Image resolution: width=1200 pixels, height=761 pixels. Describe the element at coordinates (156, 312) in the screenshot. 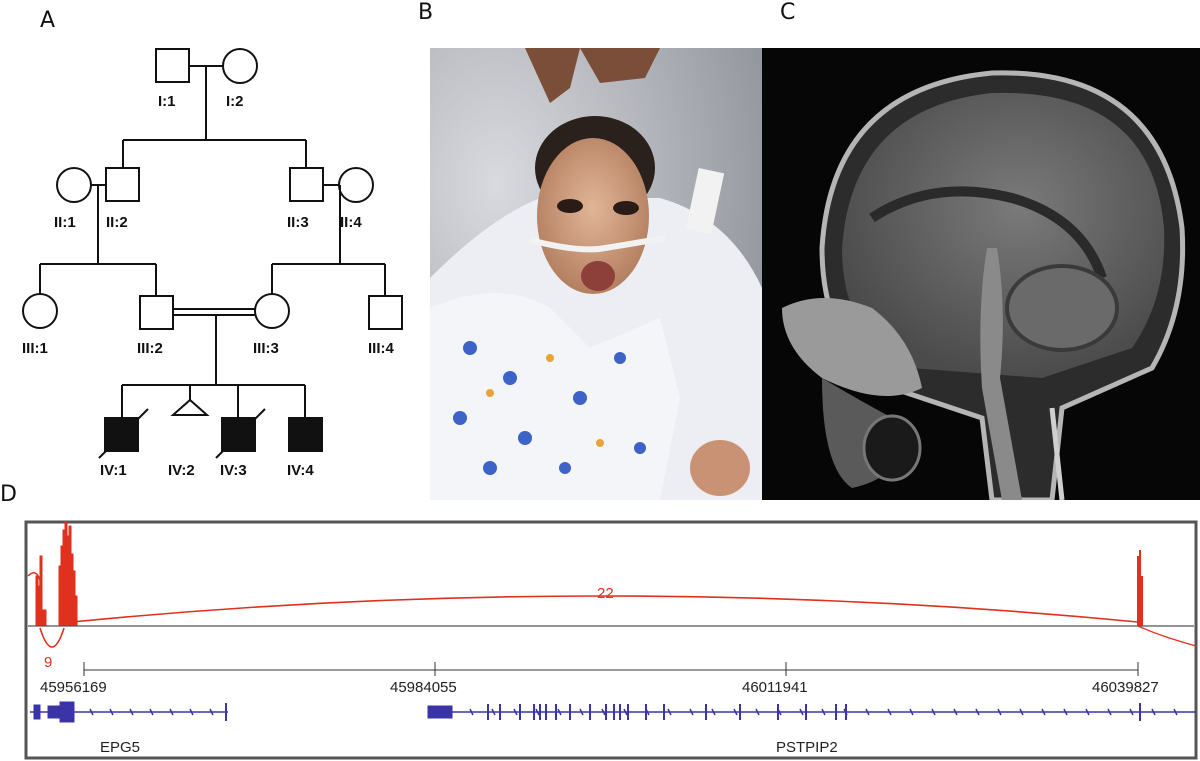

I see `pedigree-male-iii2` at that location.